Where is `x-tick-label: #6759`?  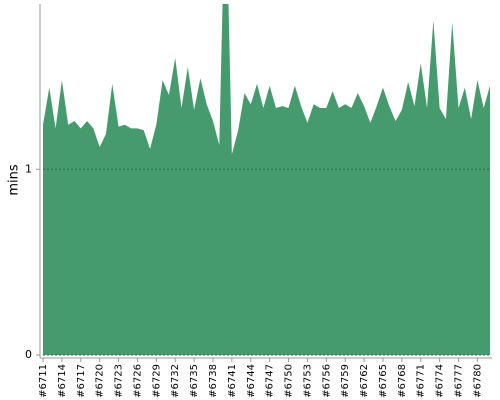
x-tick-label: #6759 is located at coordinates (345, 381).